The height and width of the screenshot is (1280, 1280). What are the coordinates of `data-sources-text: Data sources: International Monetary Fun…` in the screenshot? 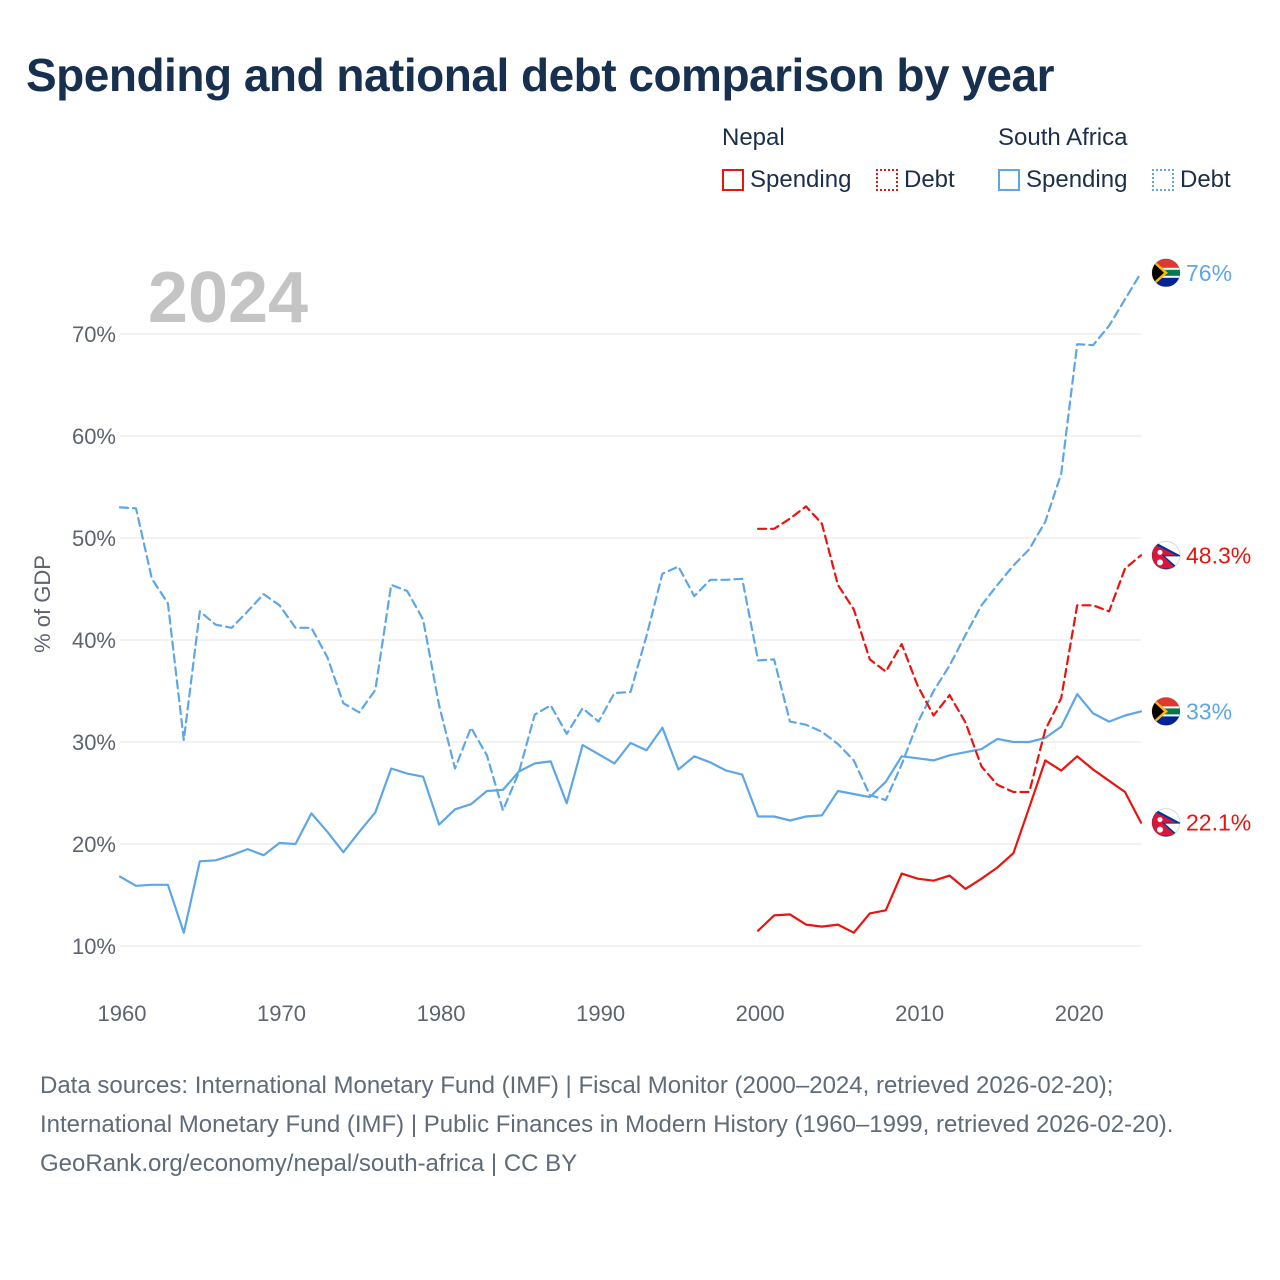 It's located at (607, 1105).